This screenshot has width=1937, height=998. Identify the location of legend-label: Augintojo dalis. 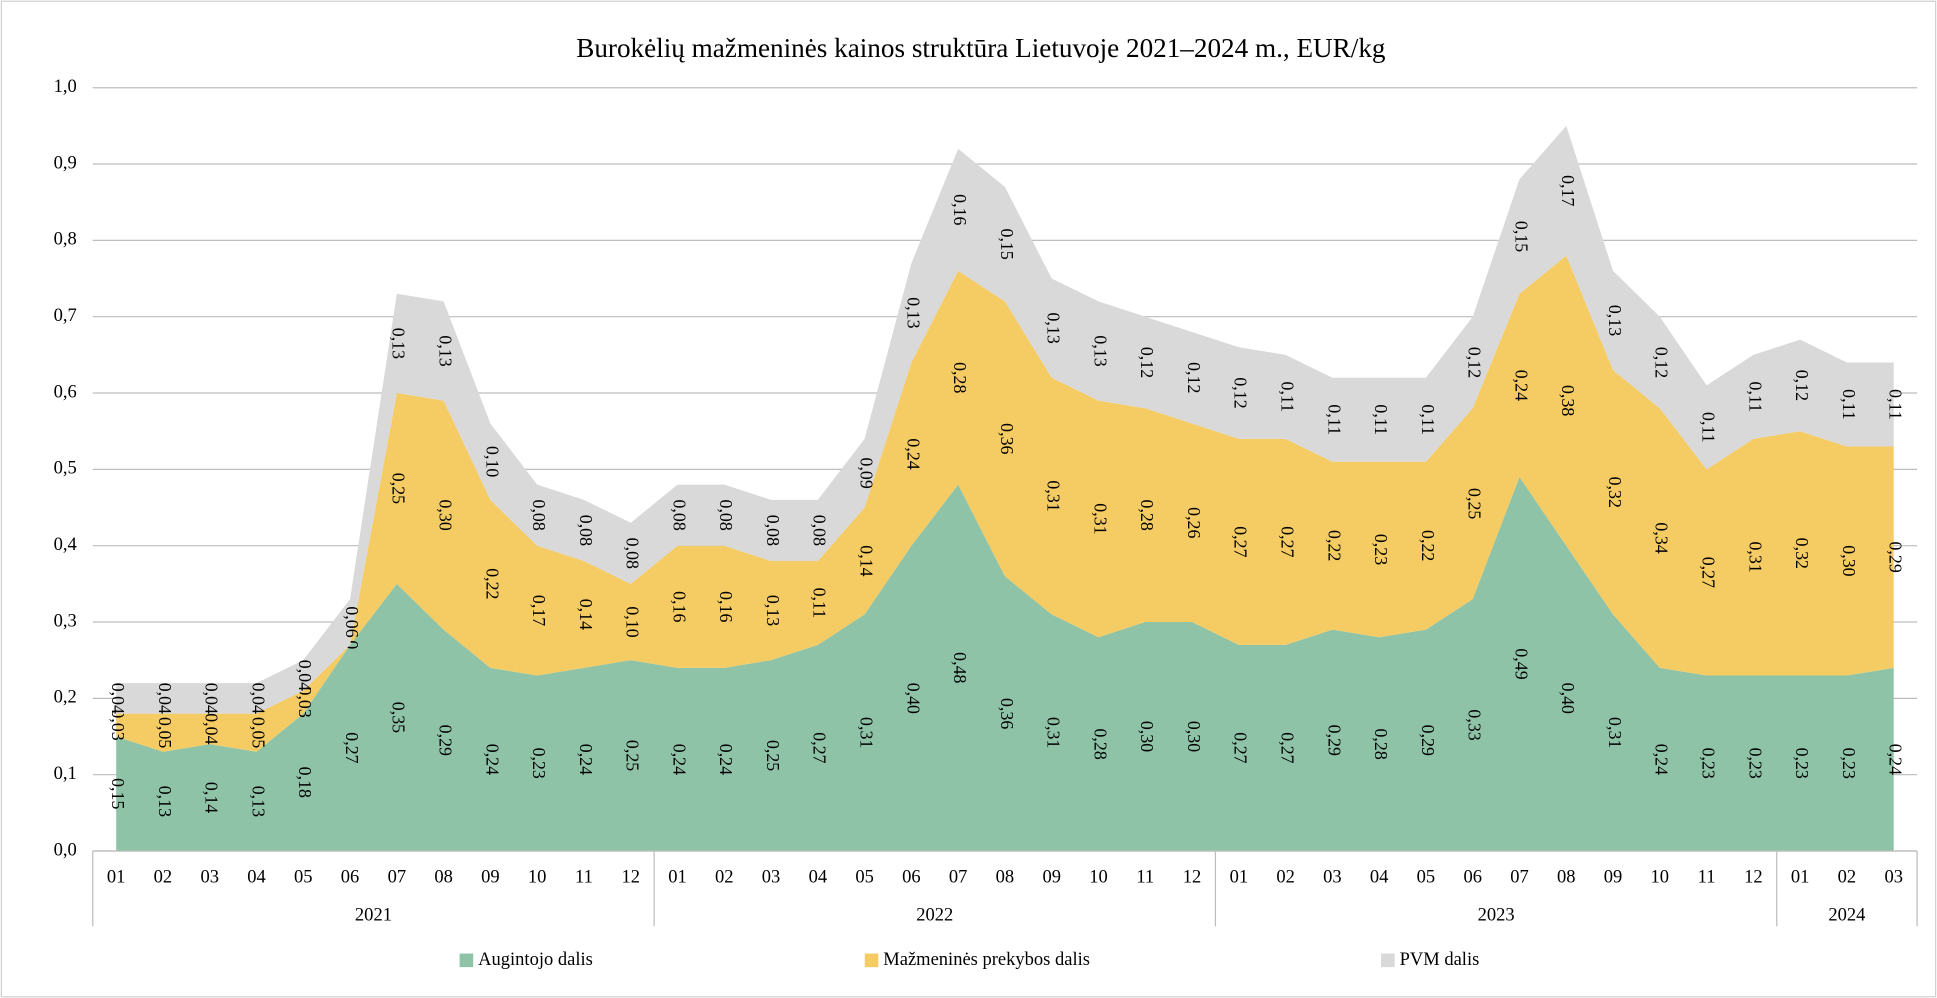
(535, 959).